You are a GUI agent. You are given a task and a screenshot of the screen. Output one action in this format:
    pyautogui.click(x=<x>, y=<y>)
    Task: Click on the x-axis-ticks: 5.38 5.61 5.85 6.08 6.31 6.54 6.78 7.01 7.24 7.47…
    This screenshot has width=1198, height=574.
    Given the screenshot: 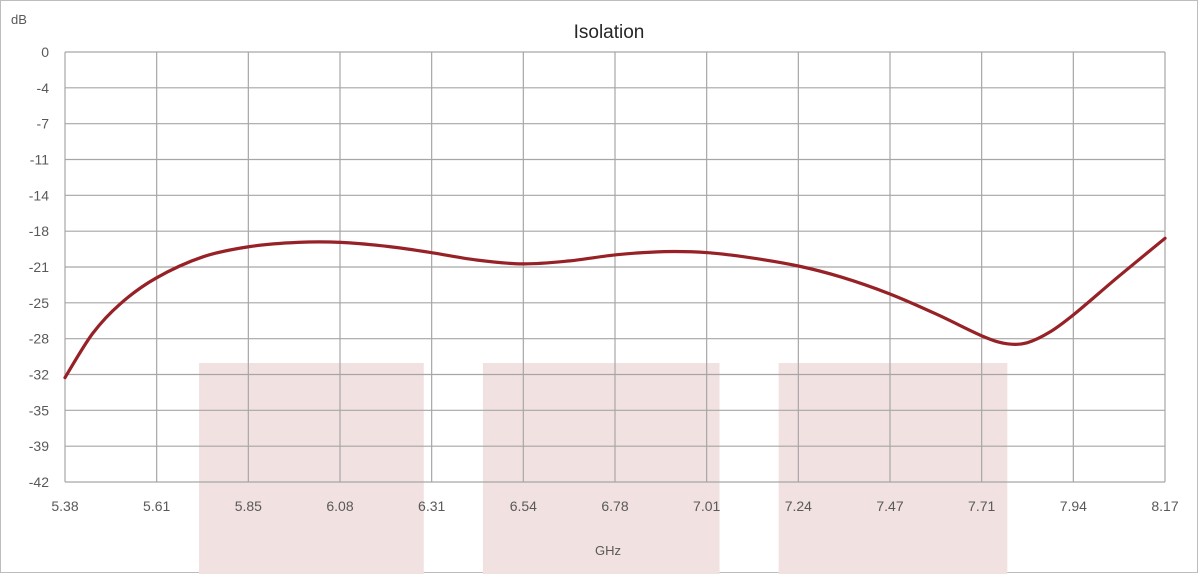 What is the action you would take?
    pyautogui.click(x=614, y=506)
    